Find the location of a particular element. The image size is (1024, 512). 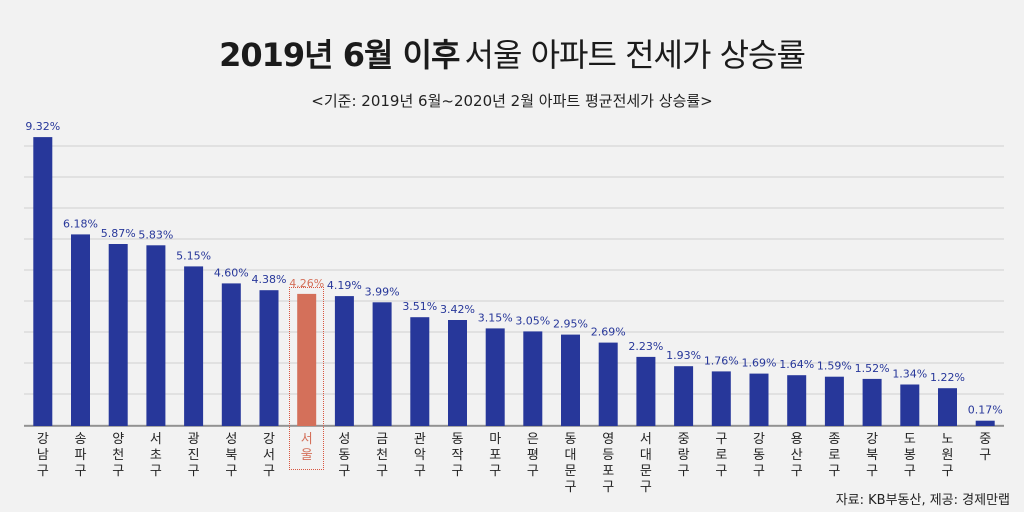

category-label: 중랑구 is located at coordinates (683, 455).